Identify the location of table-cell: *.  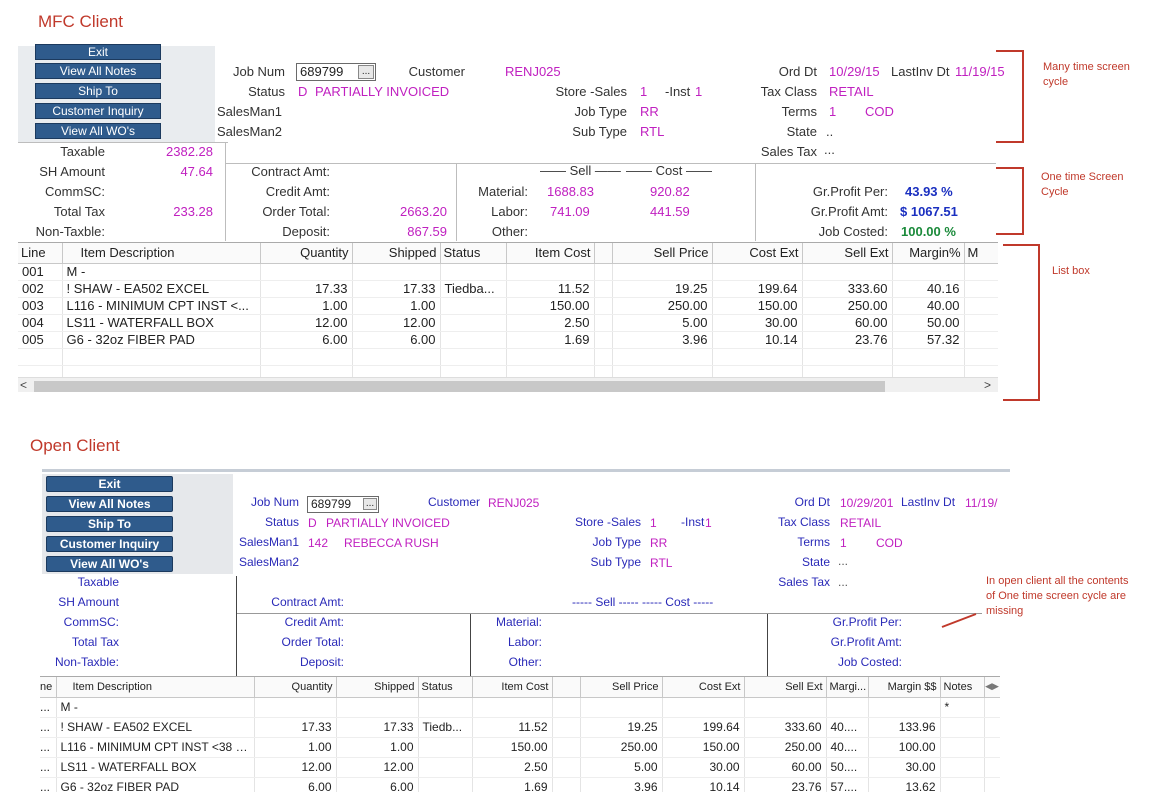
(962, 707).